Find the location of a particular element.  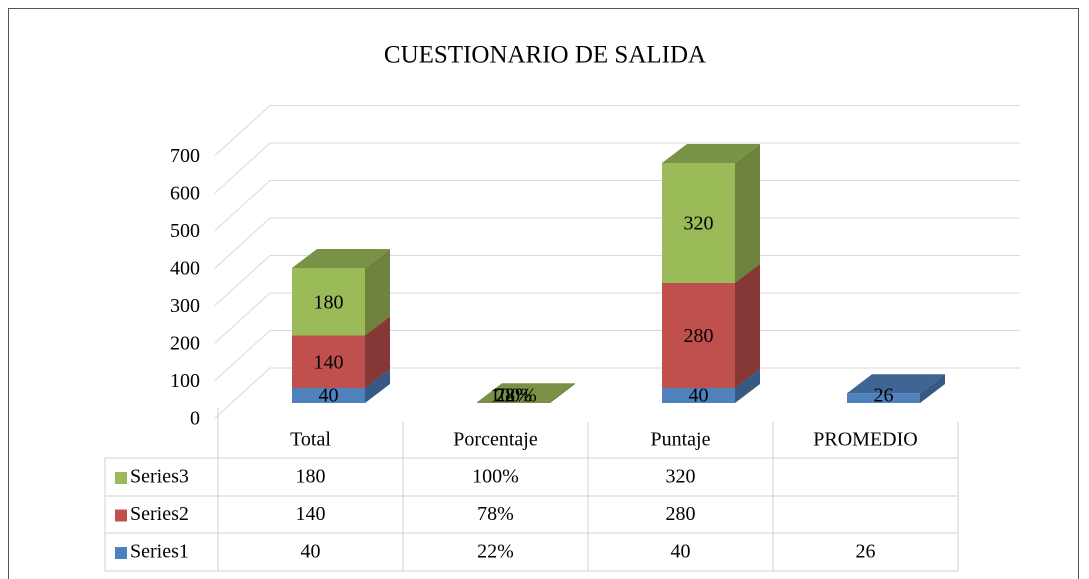

y-tick-label: 400 is located at coordinates (185, 269).